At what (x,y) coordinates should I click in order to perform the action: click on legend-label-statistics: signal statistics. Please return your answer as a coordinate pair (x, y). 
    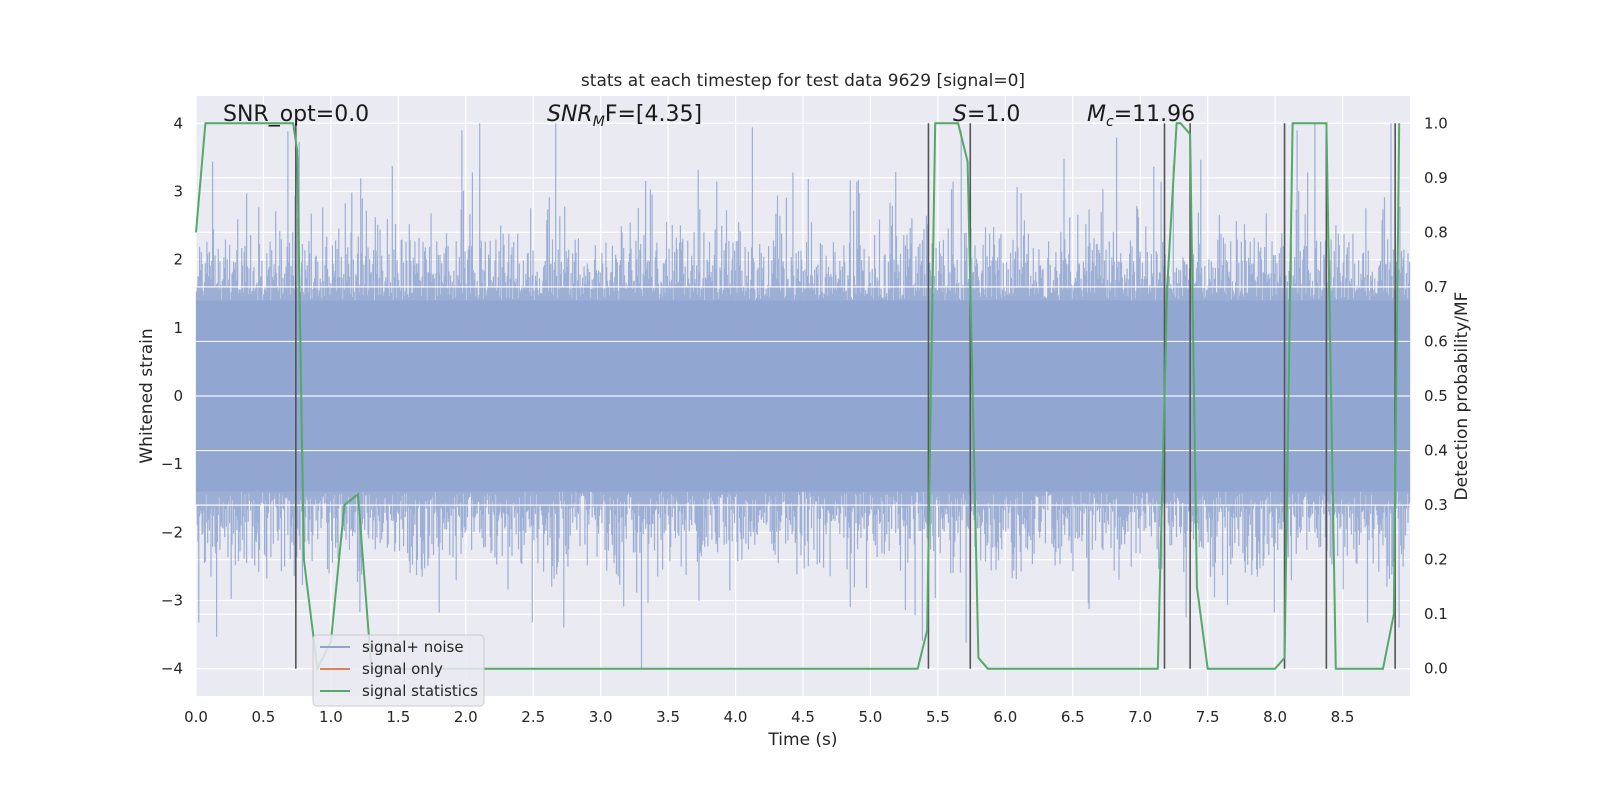
    Looking at the image, I should click on (420, 691).